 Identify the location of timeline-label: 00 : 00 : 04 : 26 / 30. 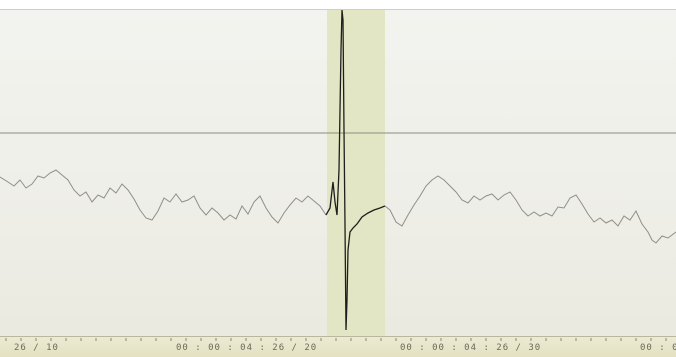
(471, 348).